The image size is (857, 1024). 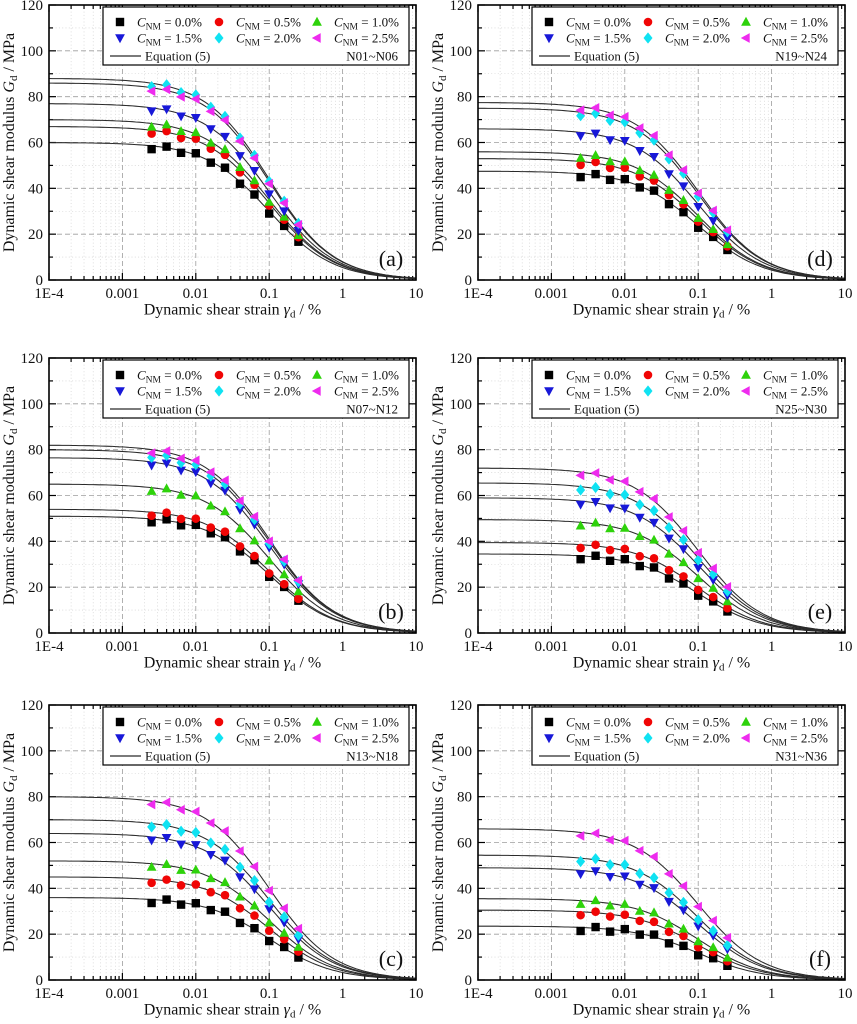 What do you see at coordinates (10, 842) in the screenshot?
I see `y-axis-title: Dynamic shear modulus Gd / MPa` at bounding box center [10, 842].